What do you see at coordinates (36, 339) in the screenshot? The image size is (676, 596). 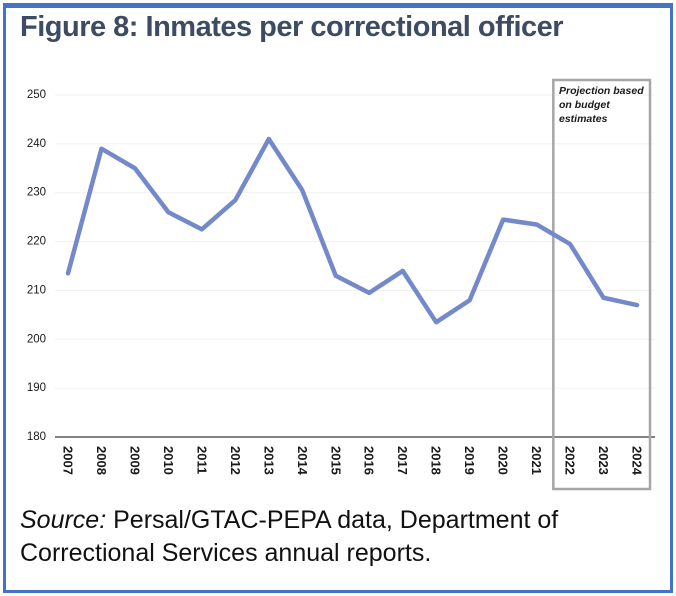 I see `y-tick-label: 200` at bounding box center [36, 339].